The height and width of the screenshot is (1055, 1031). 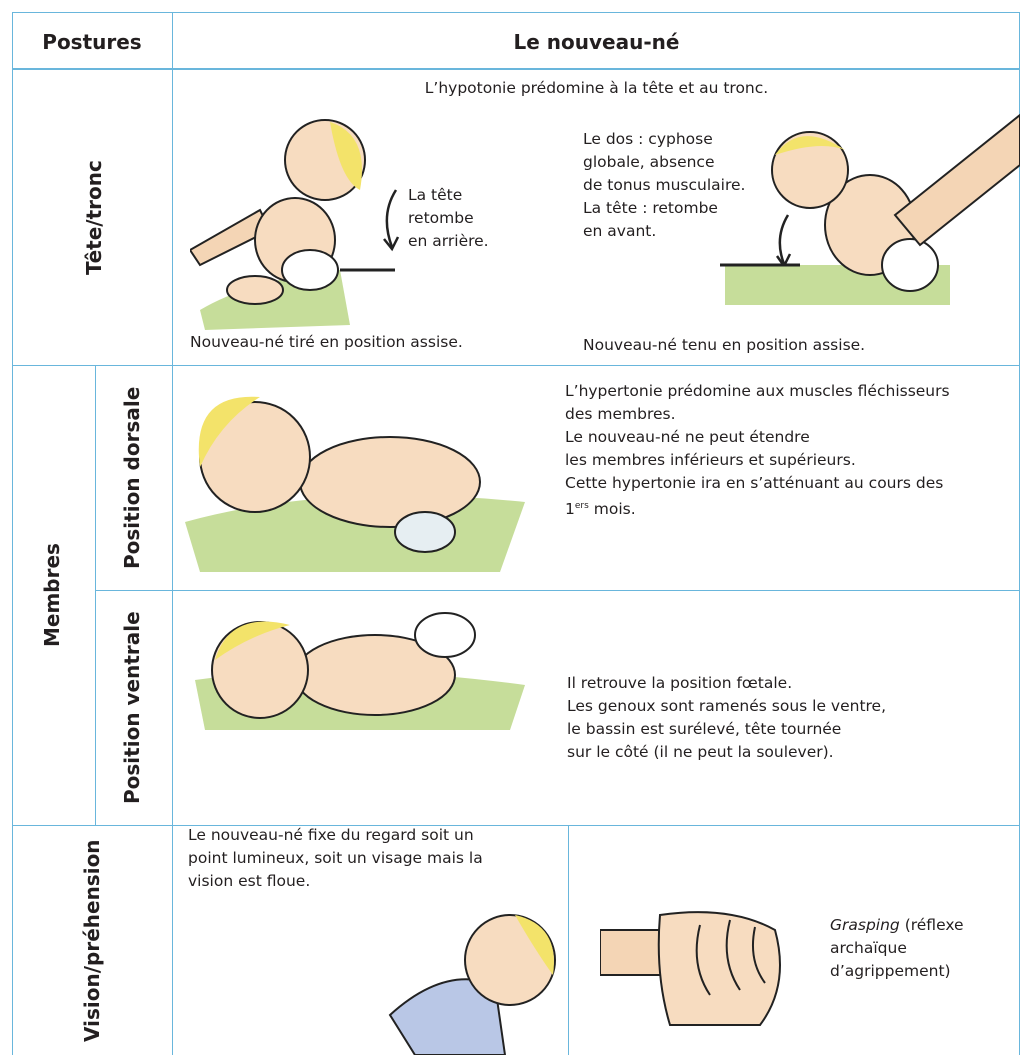 What do you see at coordinates (92, 940) in the screenshot?
I see `row-label: Vision/préhension` at bounding box center [92, 940].